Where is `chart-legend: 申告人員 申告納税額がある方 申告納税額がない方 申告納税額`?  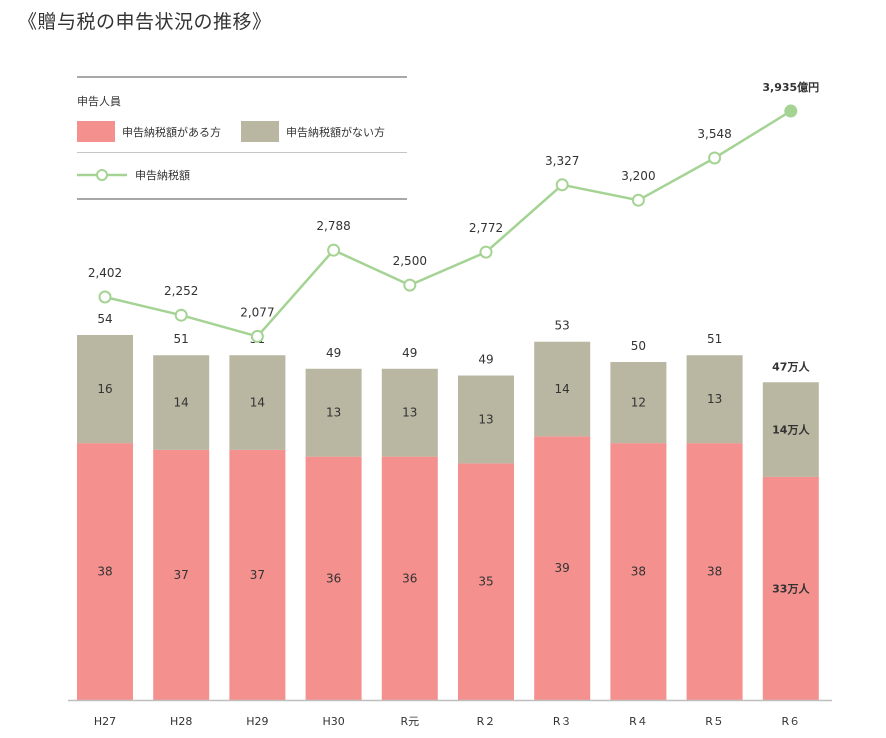
chart-legend: 申告人員 申告納税額がある方 申告納税額がない方 申告納税額 is located at coordinates (242, 138).